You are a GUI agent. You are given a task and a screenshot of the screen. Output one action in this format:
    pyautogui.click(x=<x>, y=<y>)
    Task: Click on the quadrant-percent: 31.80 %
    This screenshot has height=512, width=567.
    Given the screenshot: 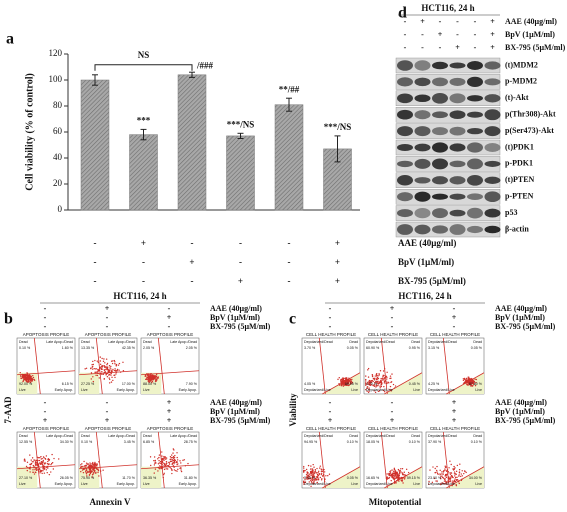 What is the action you would take?
    pyautogui.click(x=191, y=478)
    